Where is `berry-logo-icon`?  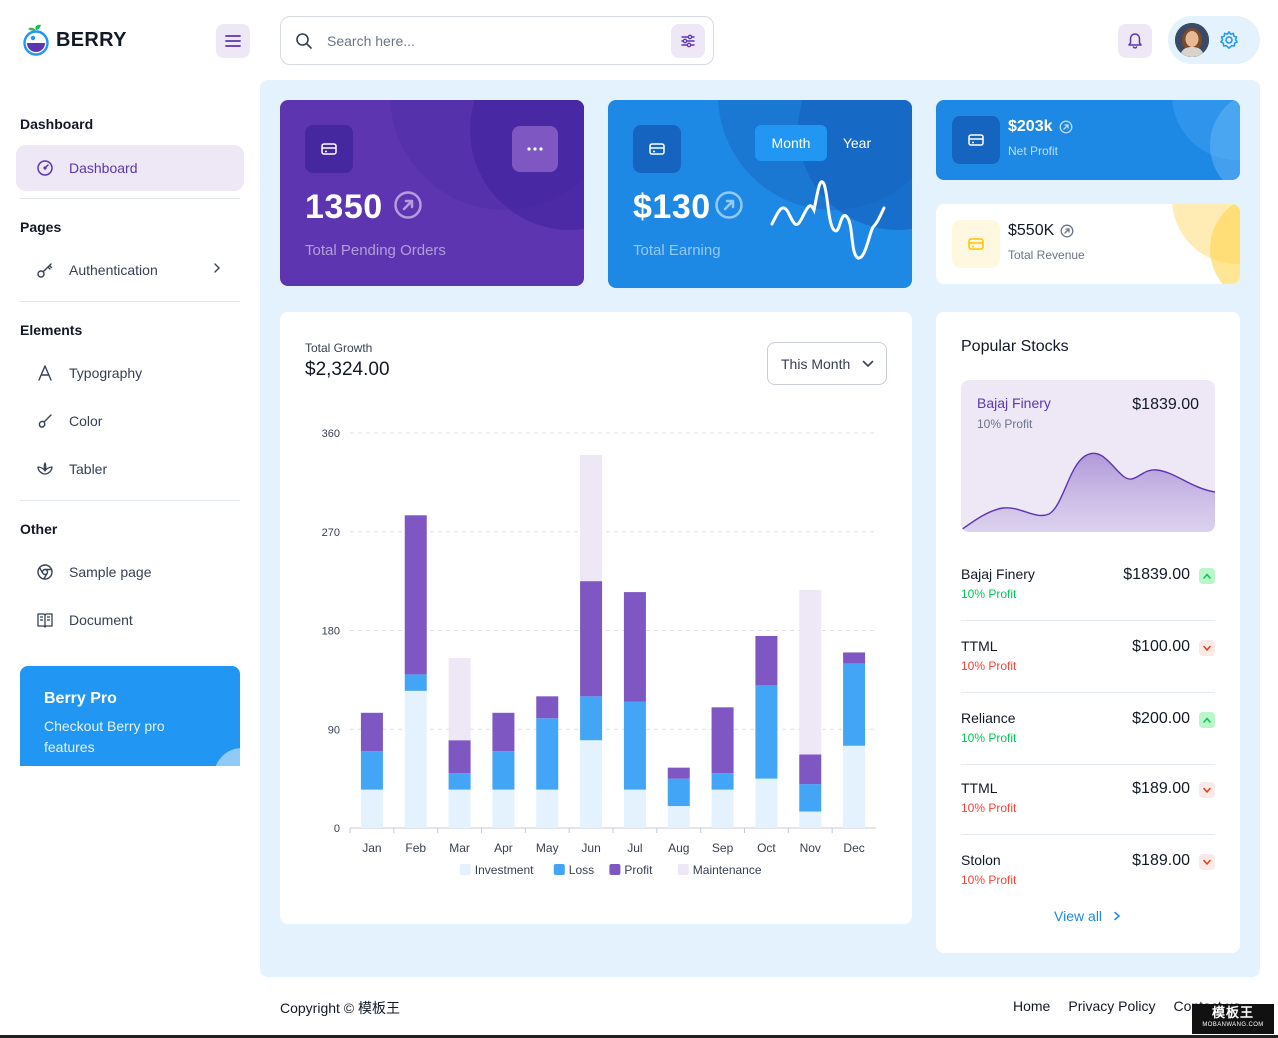
berry-logo-icon is located at coordinates (36, 40).